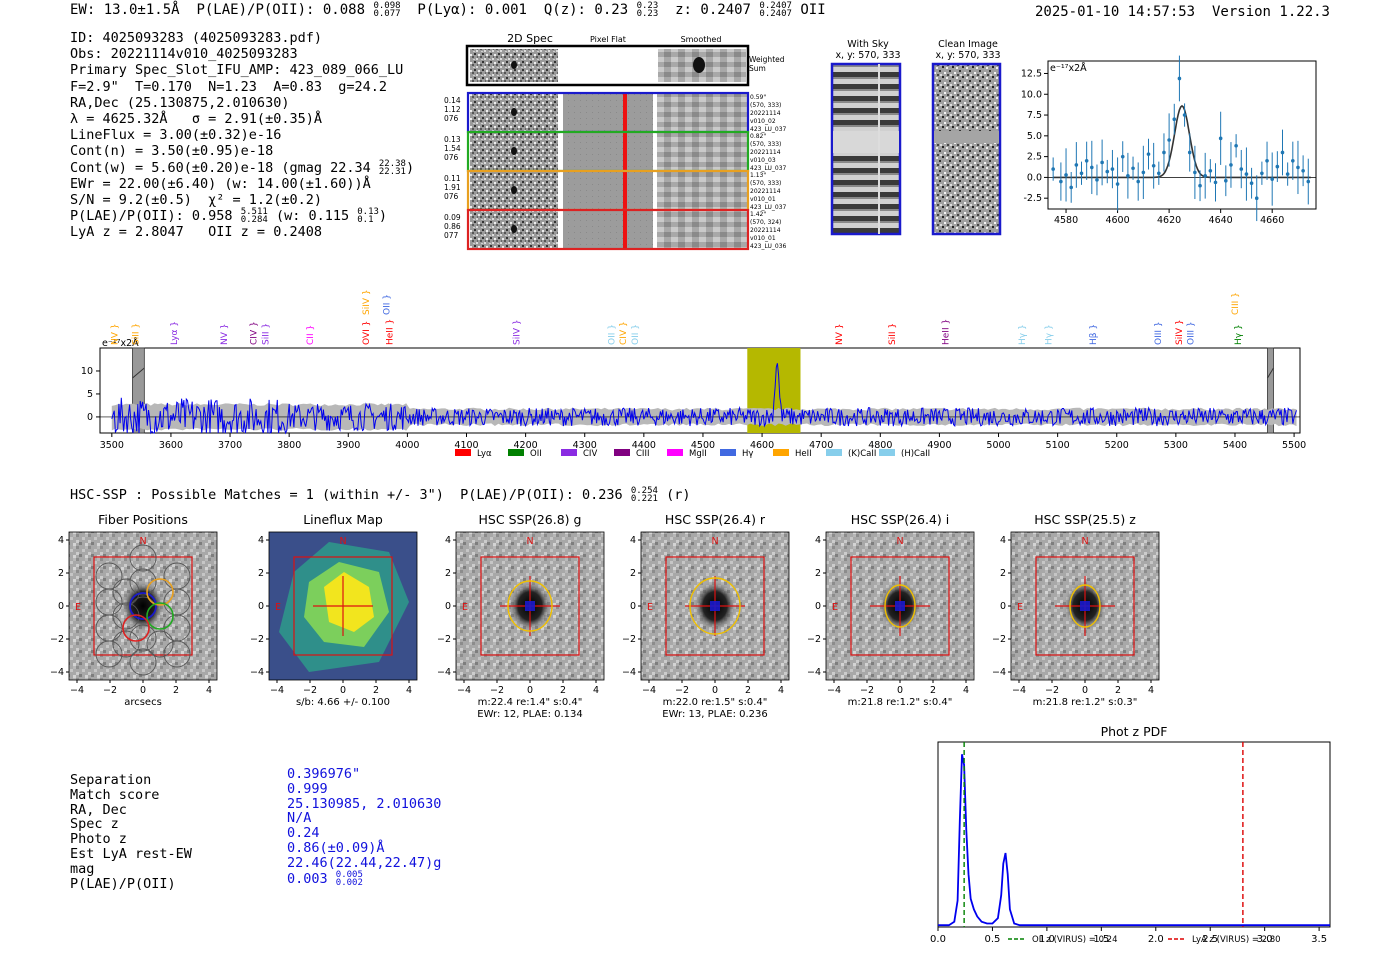  I want to click on legend-label: (H)CaII, so click(915, 454).